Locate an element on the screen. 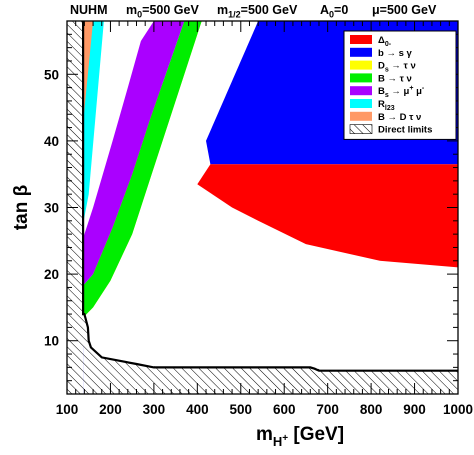 This screenshot has height=455, width=474. y-tick-label: 50 is located at coordinates (51, 74).